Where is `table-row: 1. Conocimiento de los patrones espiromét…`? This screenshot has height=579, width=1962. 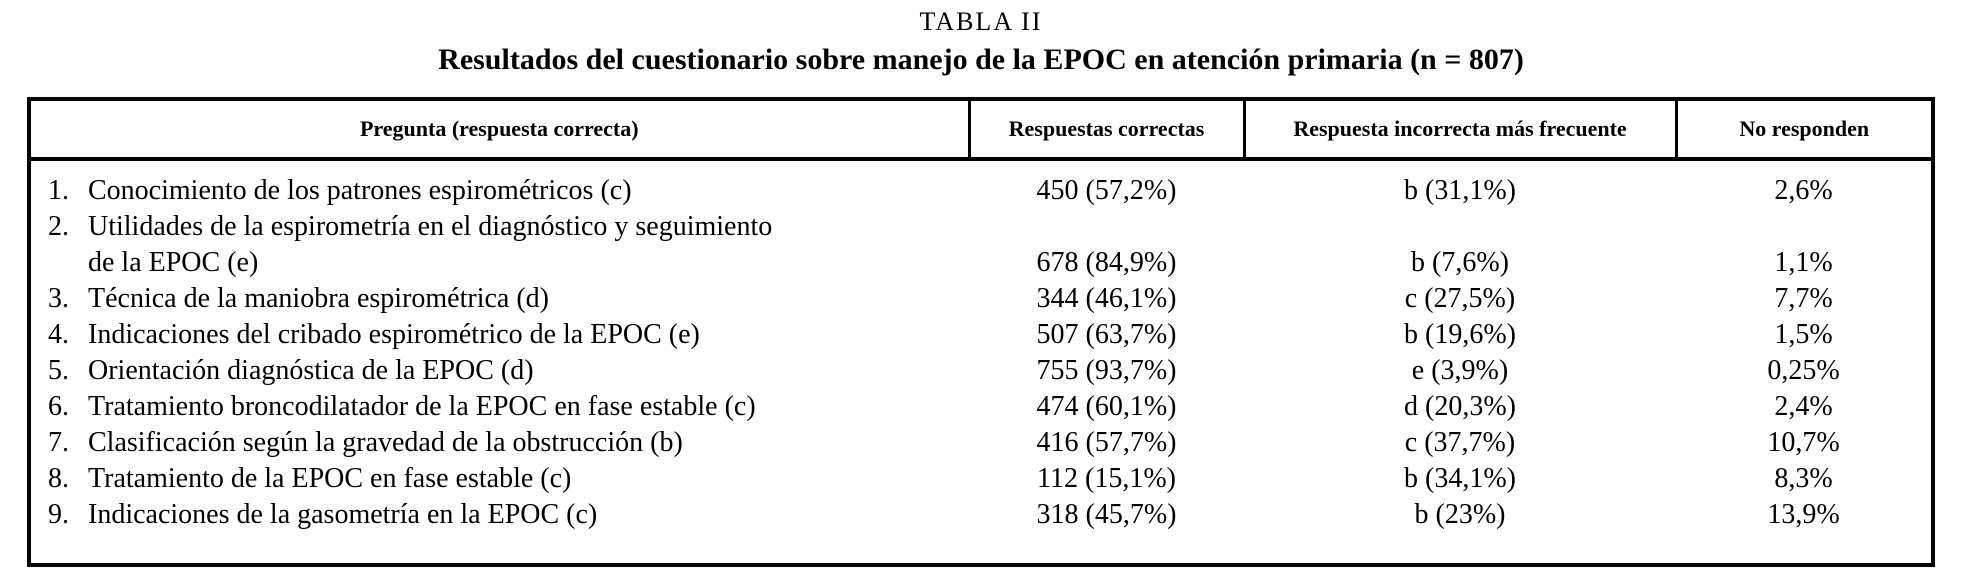
table-row: 1. Conocimiento de los patrones espiromét… is located at coordinates (981, 184).